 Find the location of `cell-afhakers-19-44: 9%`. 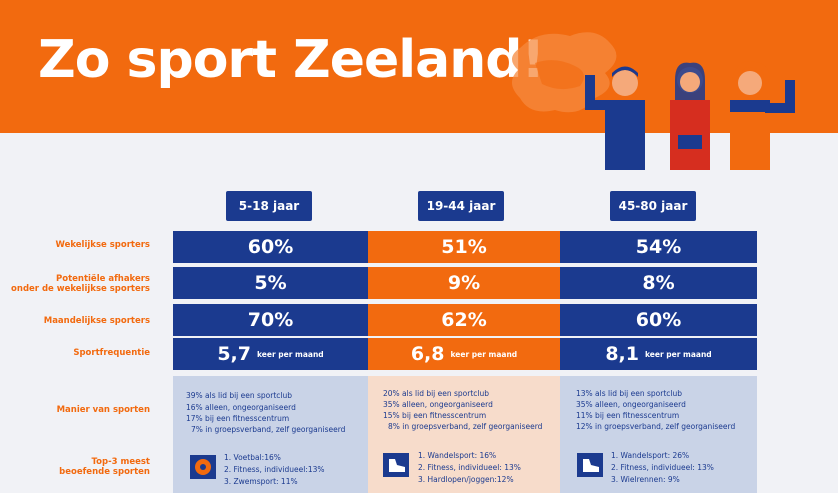

cell-afhakers-19-44: 9% is located at coordinates (464, 283).